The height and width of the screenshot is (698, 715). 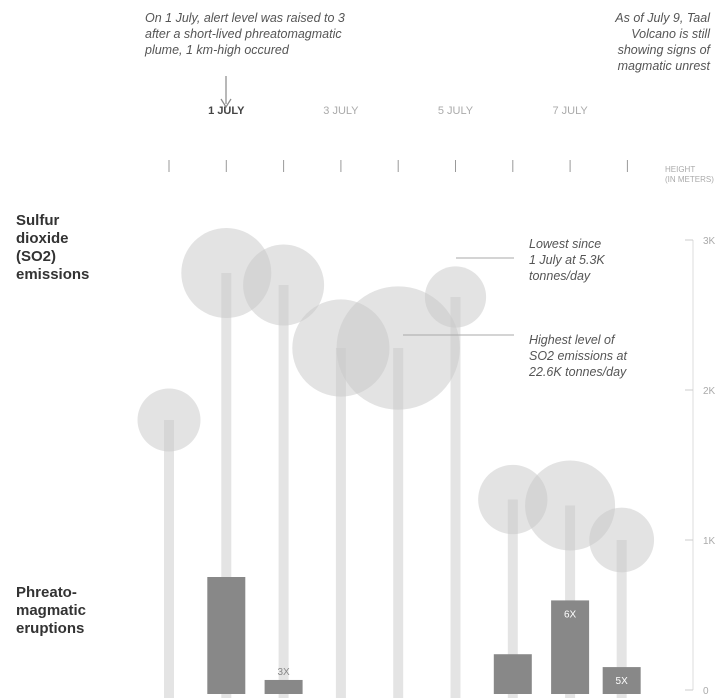 What do you see at coordinates (709, 241) in the screenshot?
I see `y-axis-tick-label-3: 3K` at bounding box center [709, 241].